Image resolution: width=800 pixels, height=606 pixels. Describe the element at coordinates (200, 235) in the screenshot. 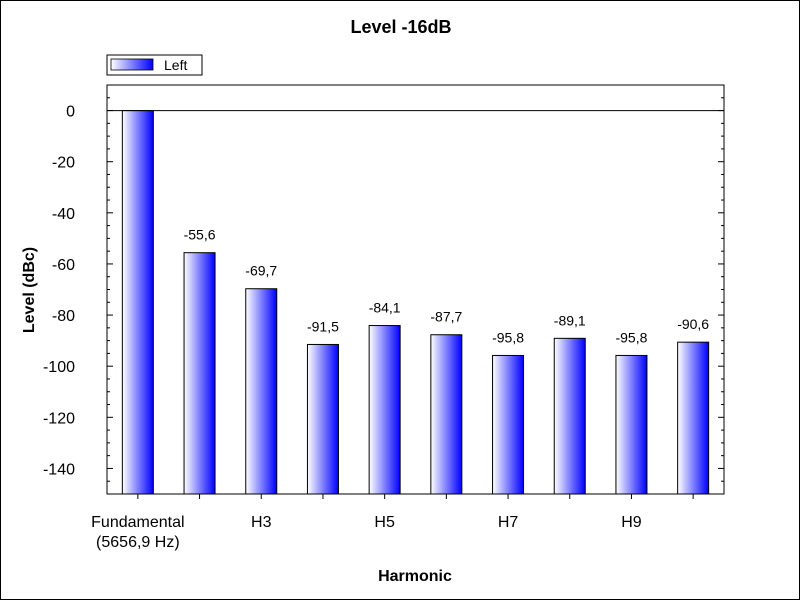

I see `data-label: -55,6` at that location.